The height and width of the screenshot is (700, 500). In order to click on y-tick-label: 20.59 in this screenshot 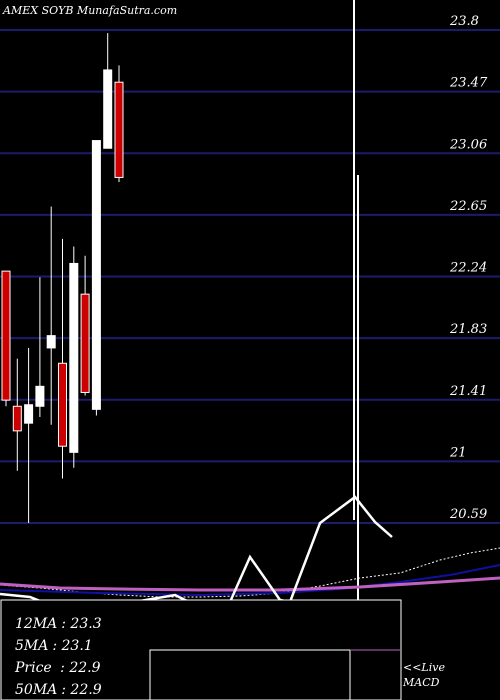, I will do `click(468, 514)`.